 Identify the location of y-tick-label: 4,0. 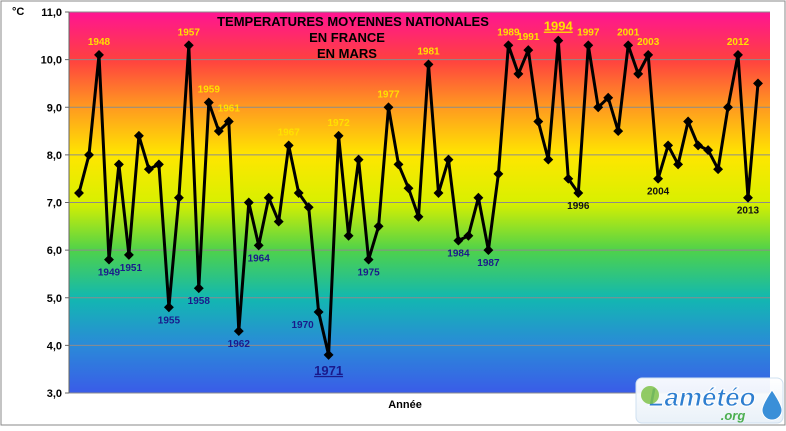
(54, 346).